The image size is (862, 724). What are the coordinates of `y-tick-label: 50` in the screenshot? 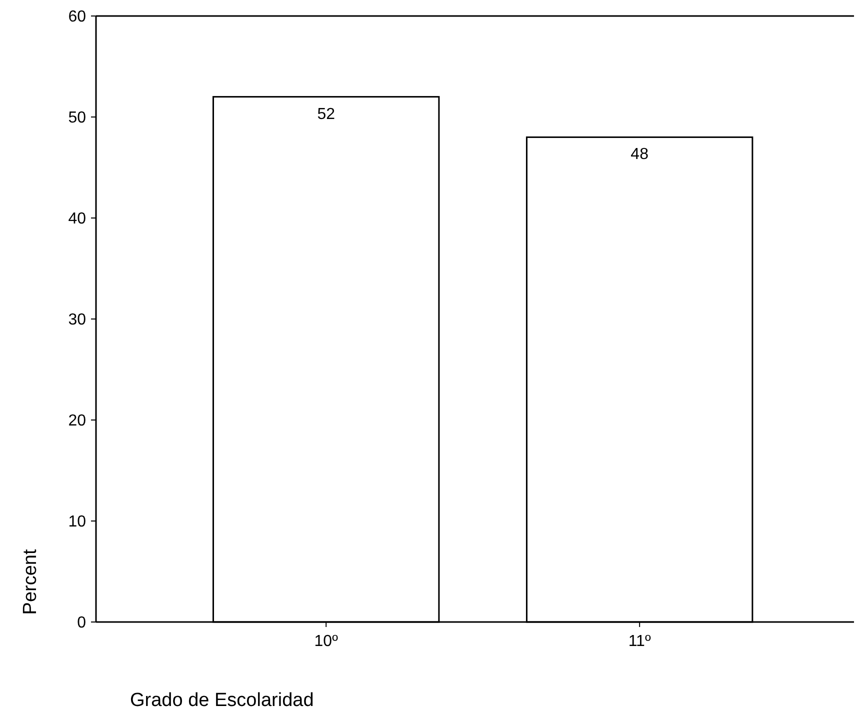 It's located at (77, 118).